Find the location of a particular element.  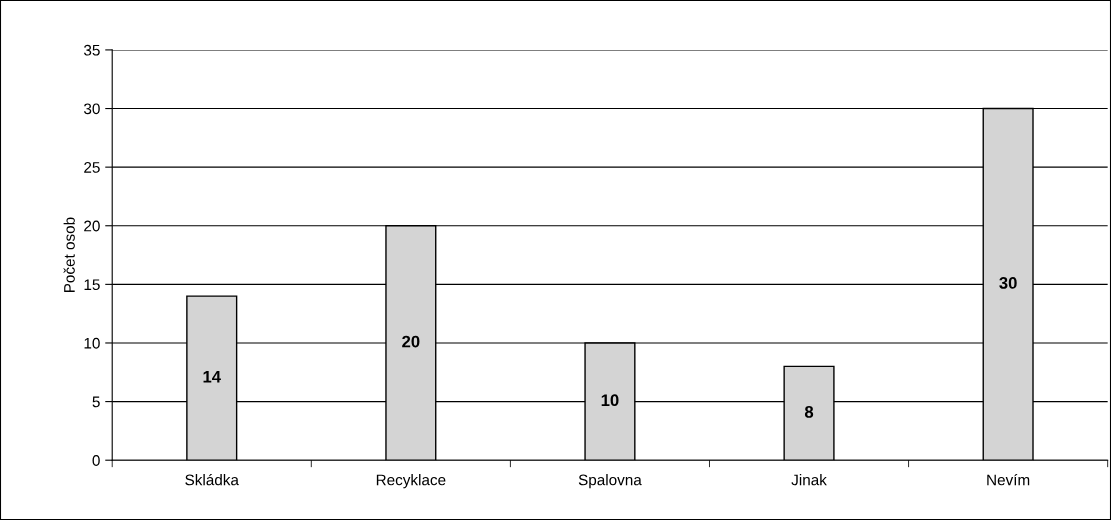

x-tick-label: Spalovna is located at coordinates (610, 481).